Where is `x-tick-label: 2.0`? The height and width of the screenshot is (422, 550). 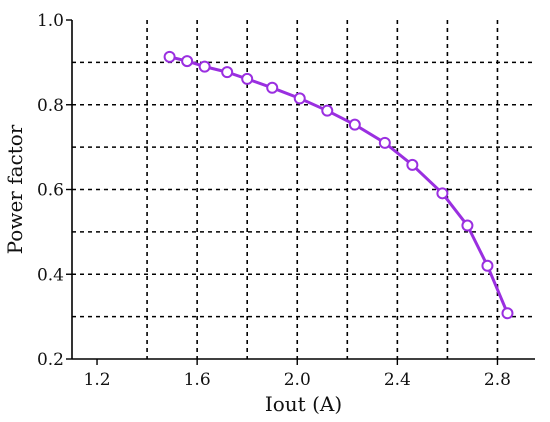
x-tick-label: 2.0 is located at coordinates (297, 380).